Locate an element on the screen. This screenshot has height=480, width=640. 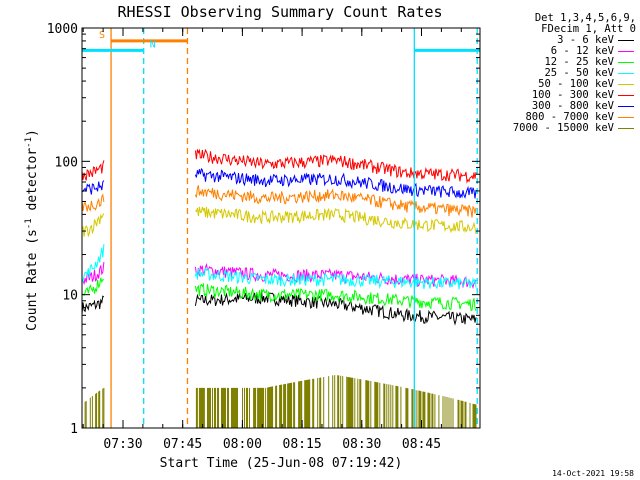
legend-label: 7000 - 15000 keV is located at coordinates (563, 128).